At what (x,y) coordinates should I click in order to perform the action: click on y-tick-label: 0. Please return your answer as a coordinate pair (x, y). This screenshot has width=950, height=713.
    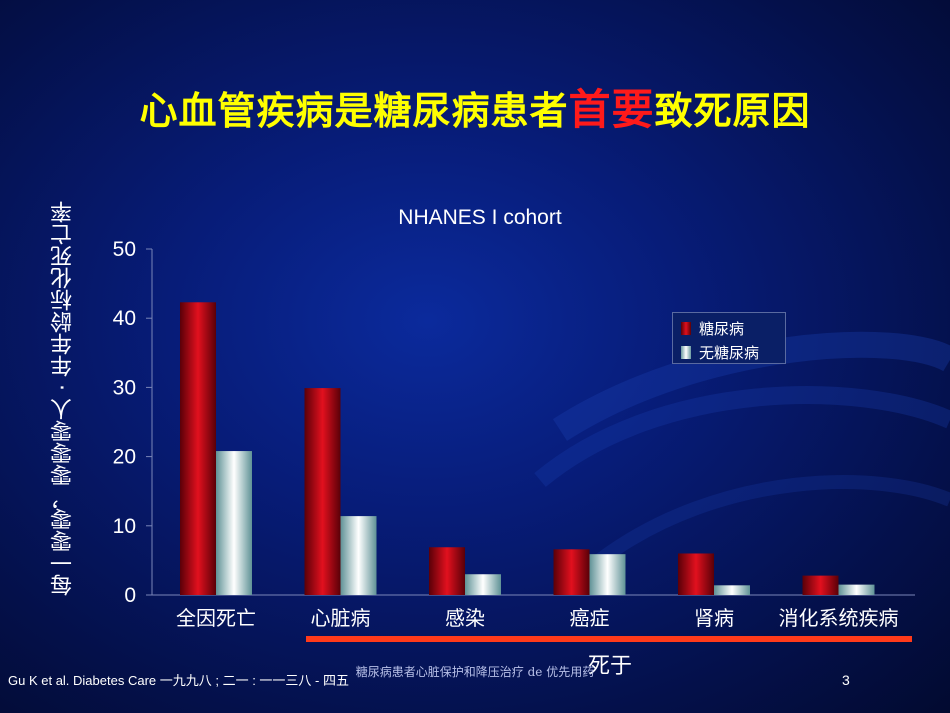
    Looking at the image, I should click on (130, 595).